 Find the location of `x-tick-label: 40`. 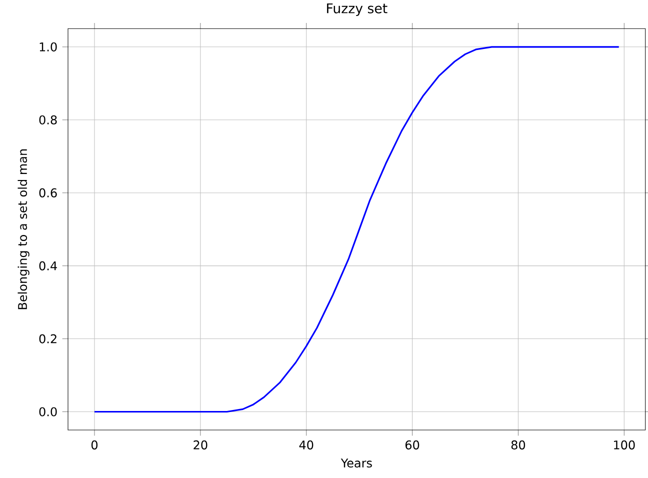

x-tick-label: 40 is located at coordinates (306, 445).